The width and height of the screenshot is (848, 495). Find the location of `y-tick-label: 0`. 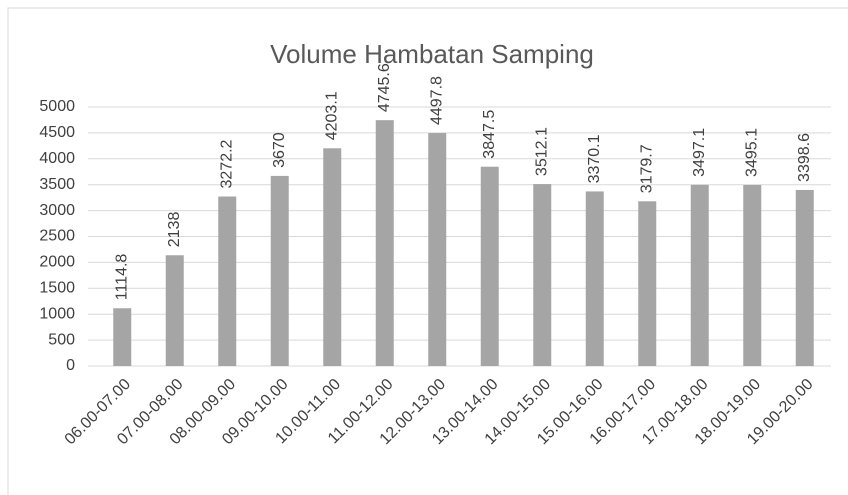

y-tick-label: 0 is located at coordinates (70, 365).